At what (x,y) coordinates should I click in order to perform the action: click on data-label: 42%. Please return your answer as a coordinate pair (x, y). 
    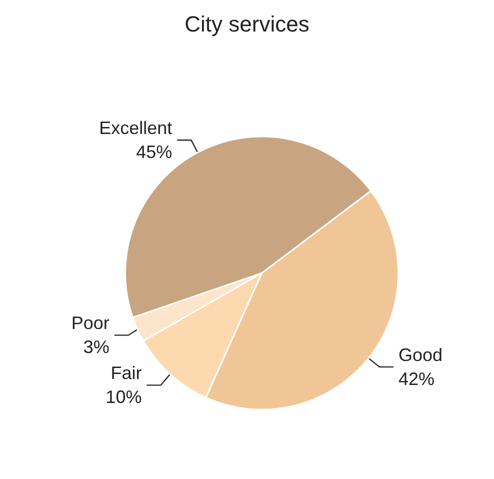
    Looking at the image, I should click on (416, 378).